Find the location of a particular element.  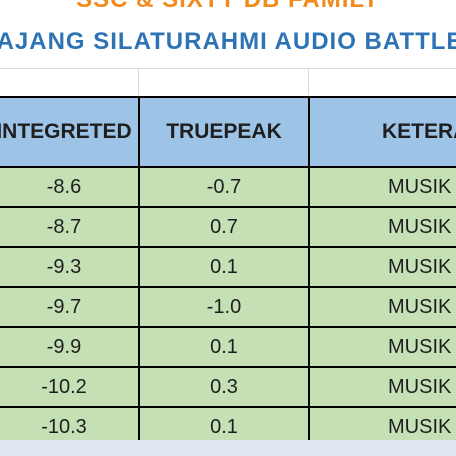

table-row: -8.6 -0.7 MUSIK is located at coordinates (228, 187).